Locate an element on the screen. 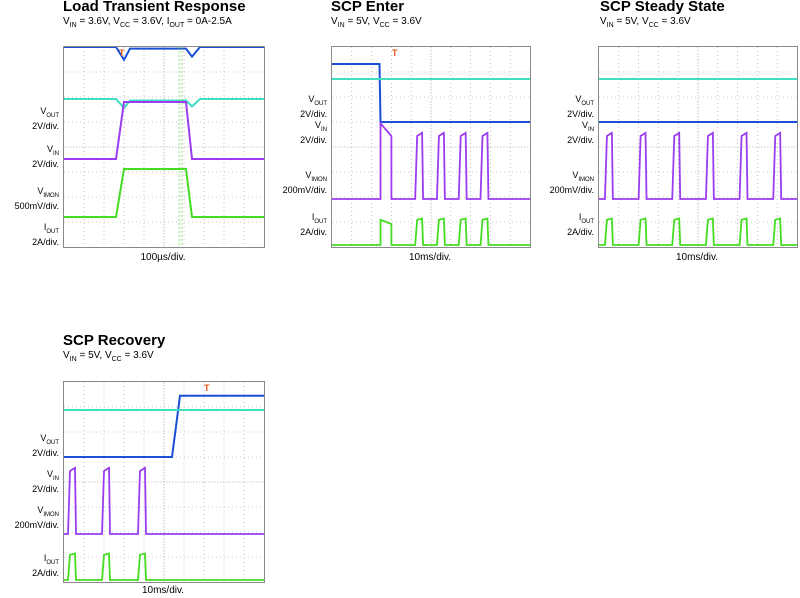 This screenshot has width=800, height=598. time-division-label: 100µs/div. is located at coordinates (163, 257).